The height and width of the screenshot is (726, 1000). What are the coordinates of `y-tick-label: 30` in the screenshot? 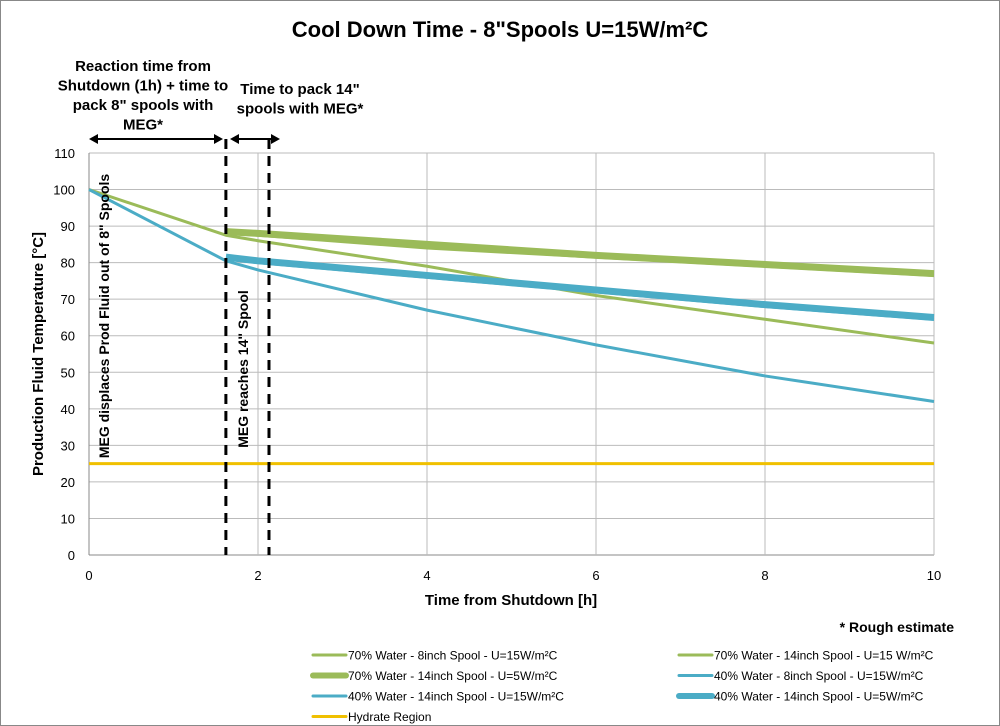 It's located at (68, 445).